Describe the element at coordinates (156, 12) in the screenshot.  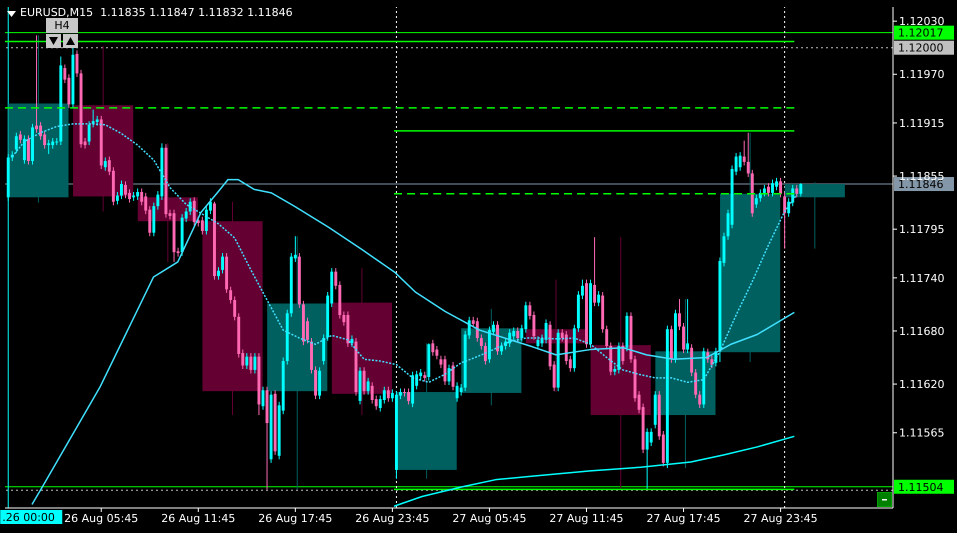
I see `chart-title: EURUSD,M15 1.11835 1.11847 1.11832 1.11846` at that location.